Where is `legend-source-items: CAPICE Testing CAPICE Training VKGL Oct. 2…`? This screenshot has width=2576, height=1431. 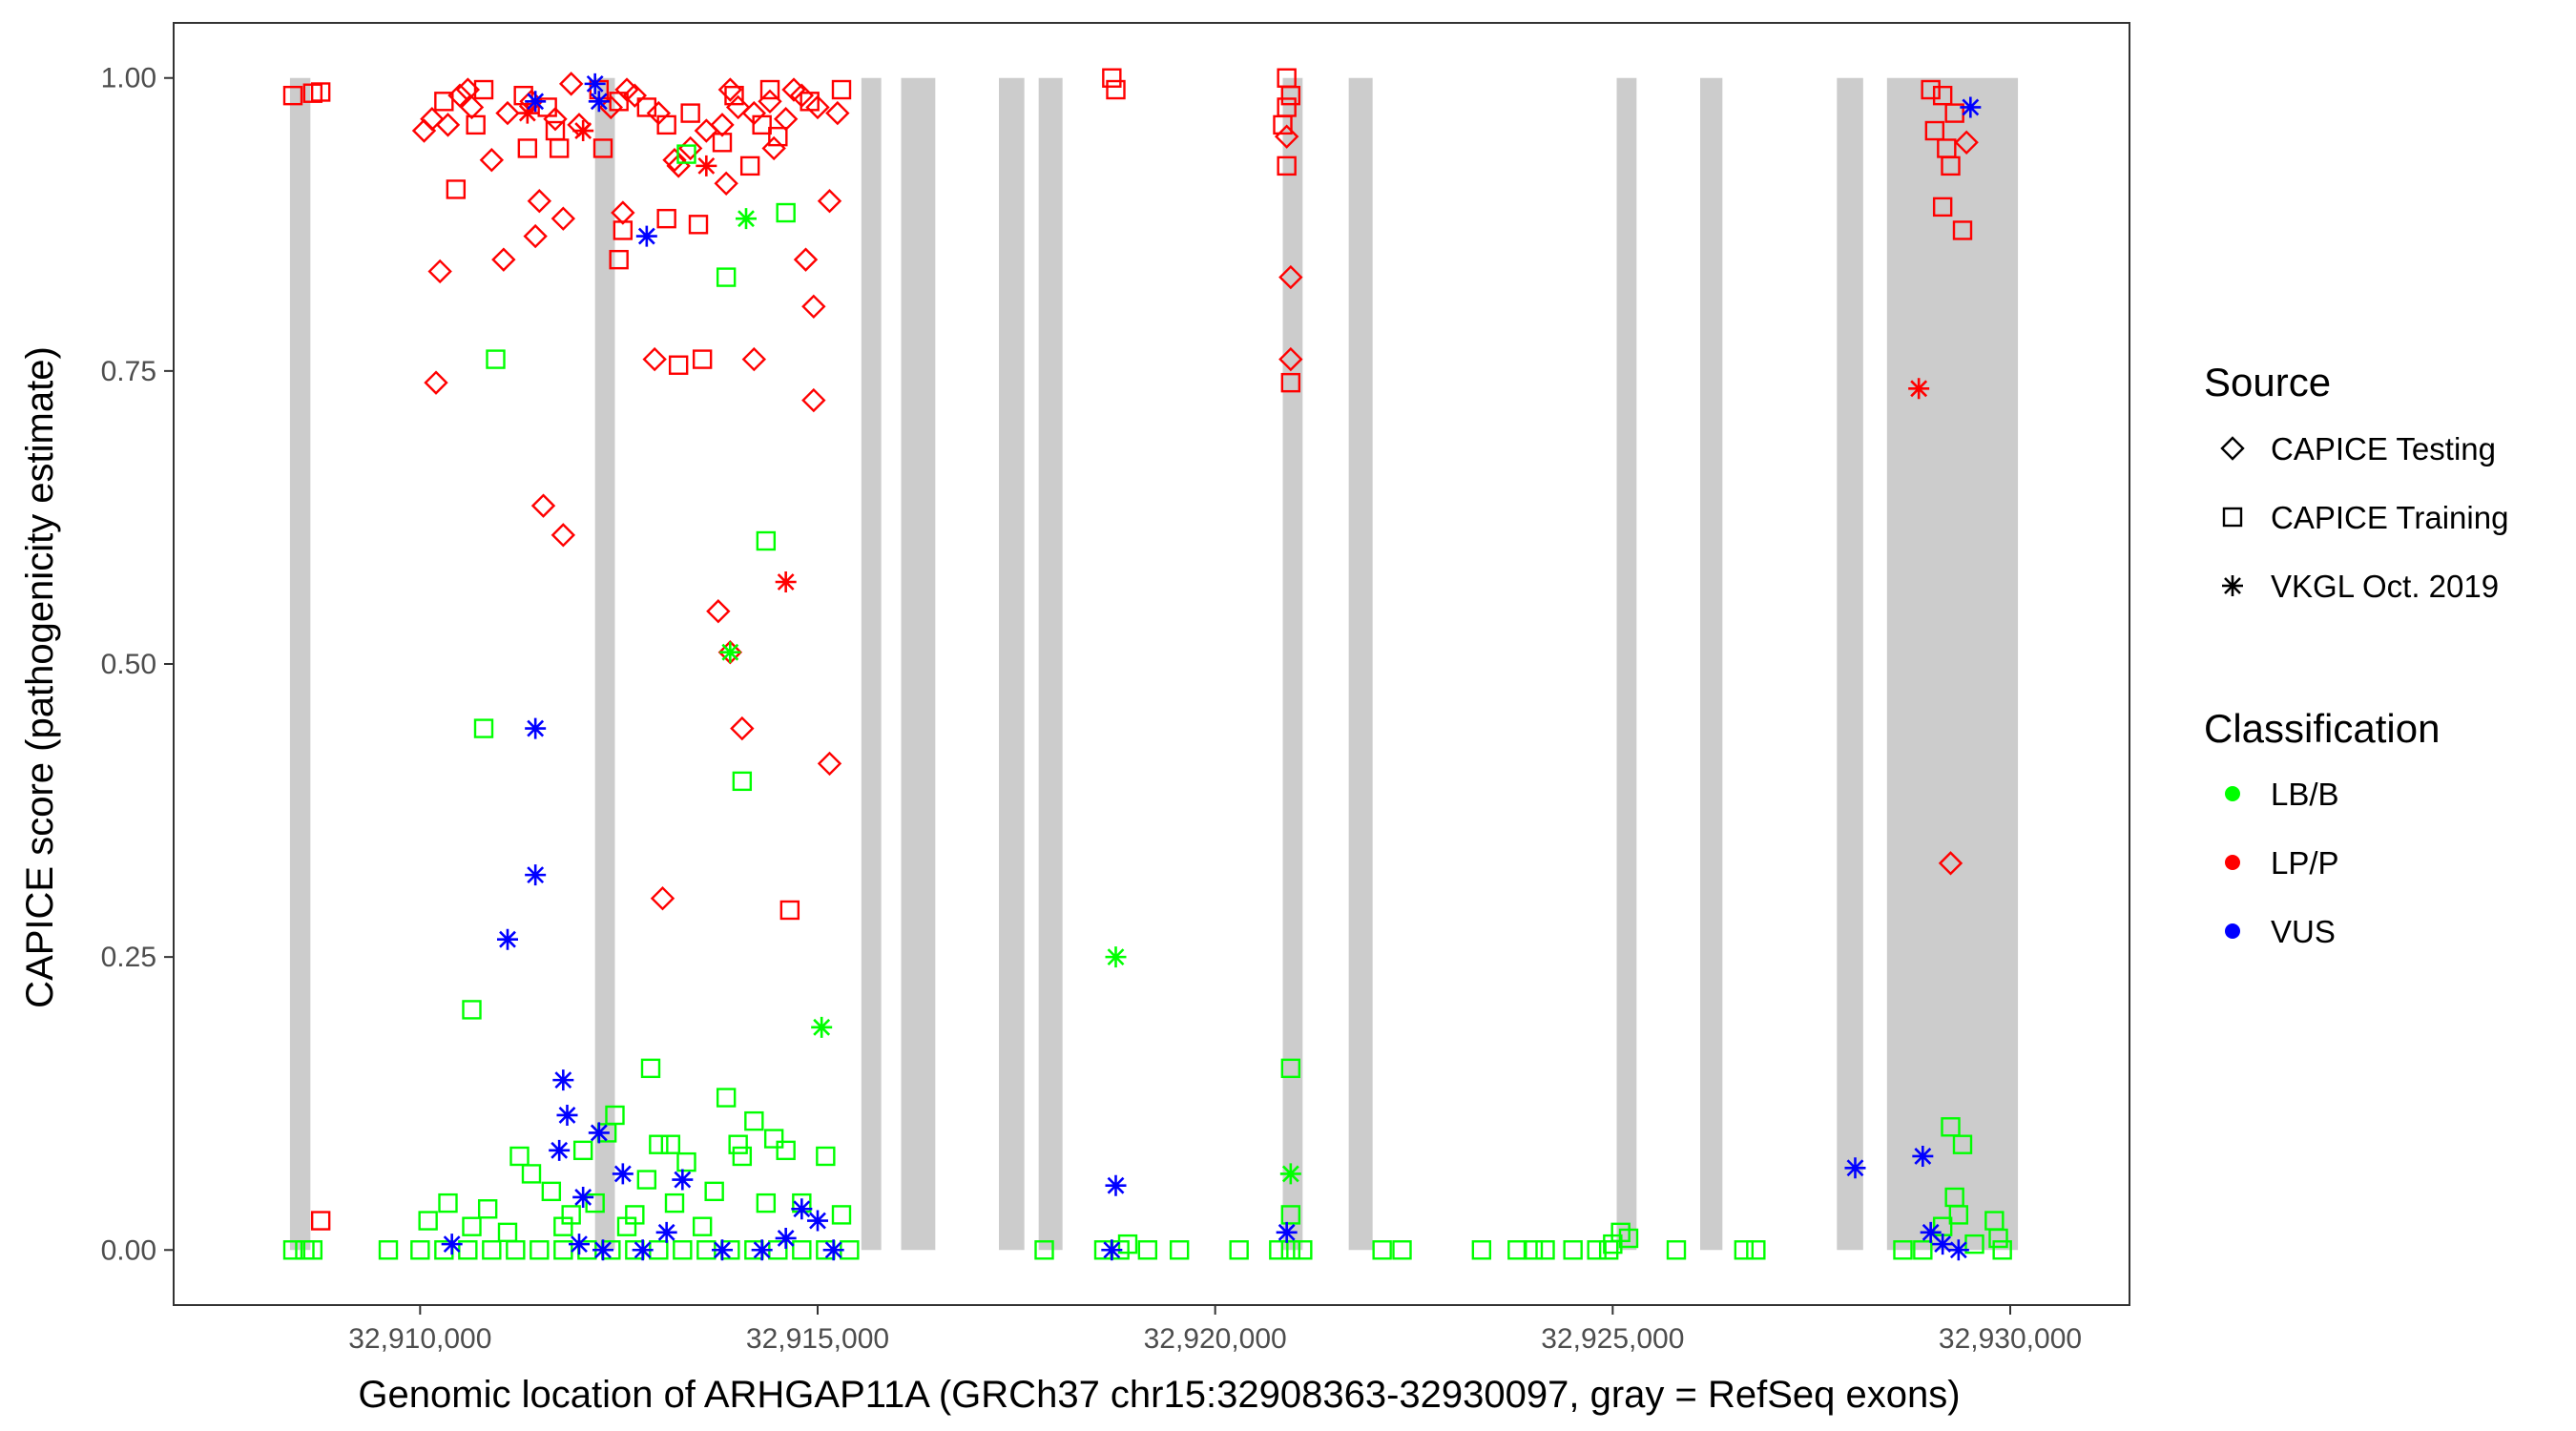
legend-source-items: CAPICE Testing CAPICE Training VKGL Oct. 2… is located at coordinates (2364, 517).